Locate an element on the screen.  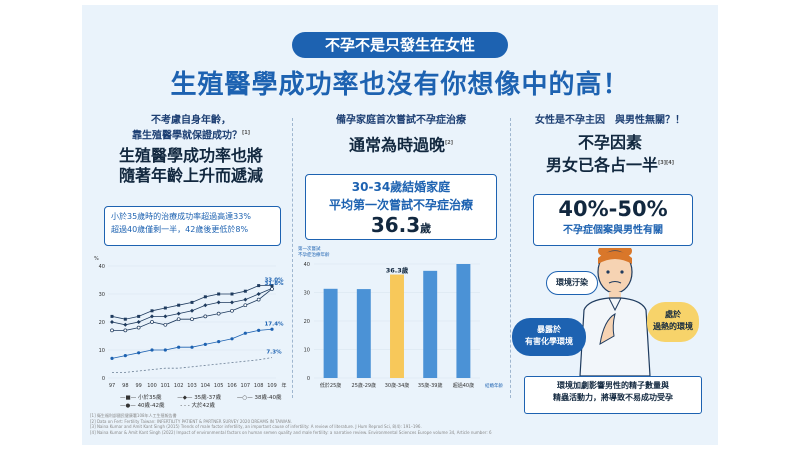
col1-box-line1: 小於35歲時的治療成功率超過高達33% is located at coordinates (181, 216).